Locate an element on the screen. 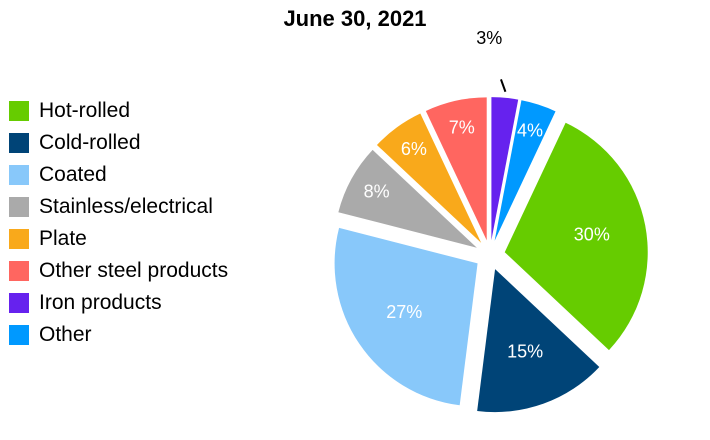  legend-label: Stainless/electrical is located at coordinates (126, 206).